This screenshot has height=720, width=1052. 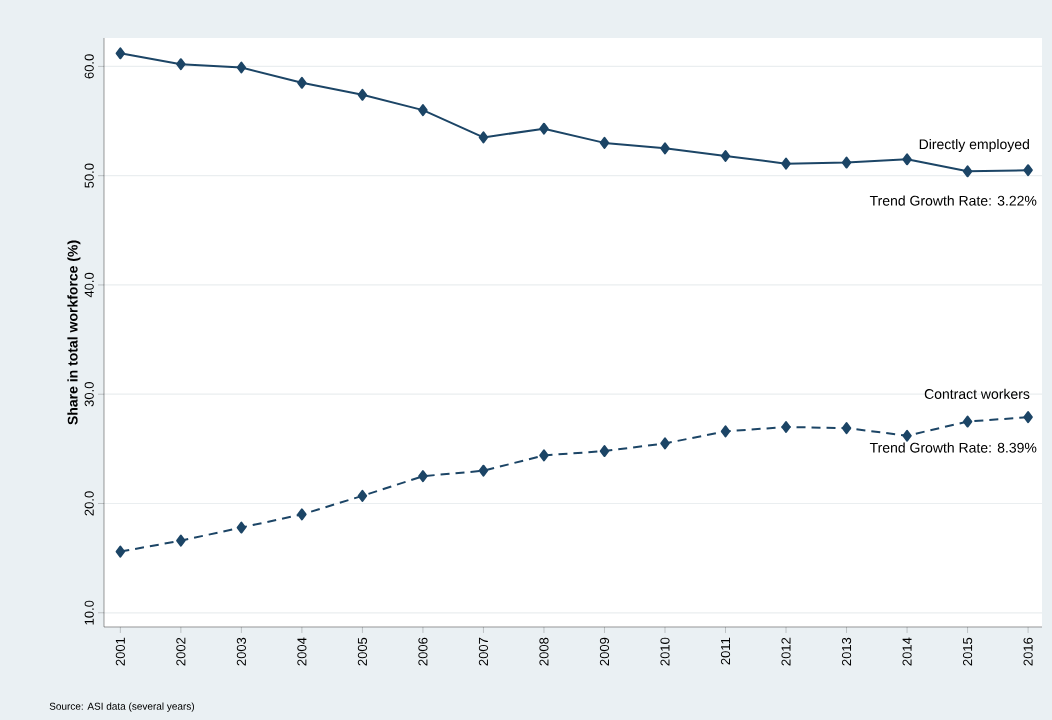 I want to click on y-tick-label: 60.0, so click(x=89, y=66).